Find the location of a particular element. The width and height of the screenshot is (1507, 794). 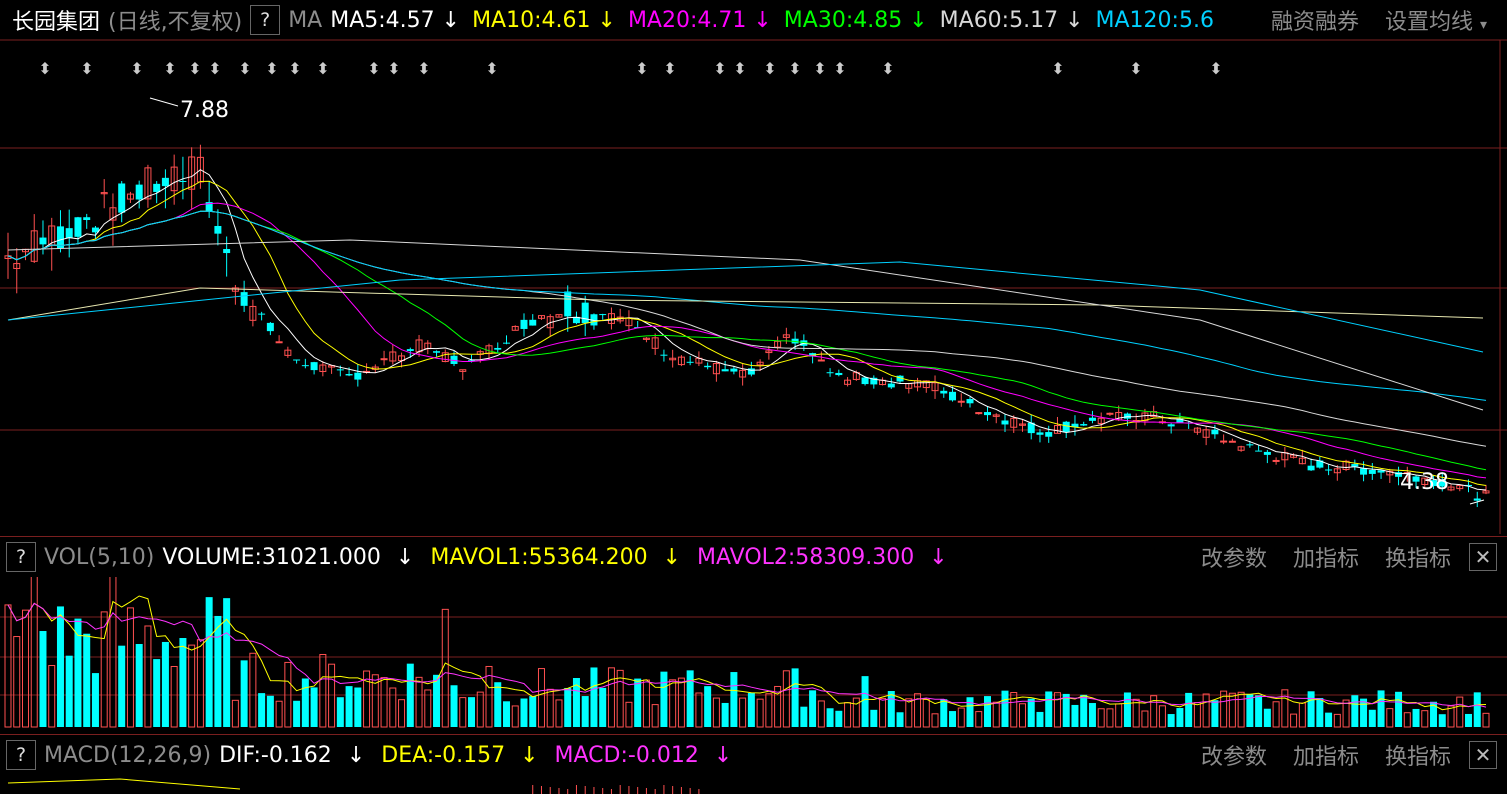

help-button: ? is located at coordinates (265, 20).